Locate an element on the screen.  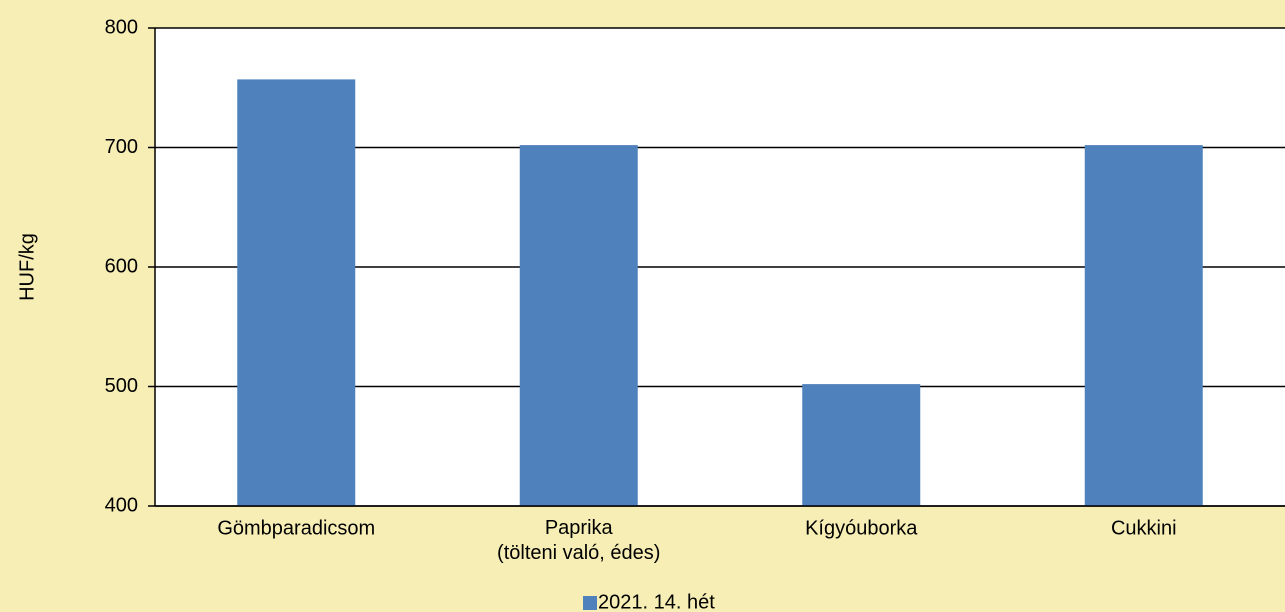
legend-swatch is located at coordinates (590, 603).